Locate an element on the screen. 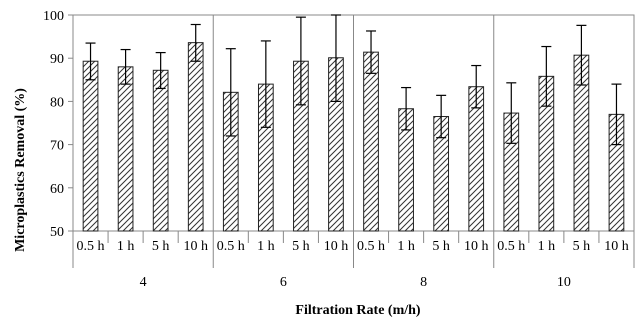 The height and width of the screenshot is (321, 636). y-axis-title: Microplastics Removal (%) is located at coordinates (20, 170).